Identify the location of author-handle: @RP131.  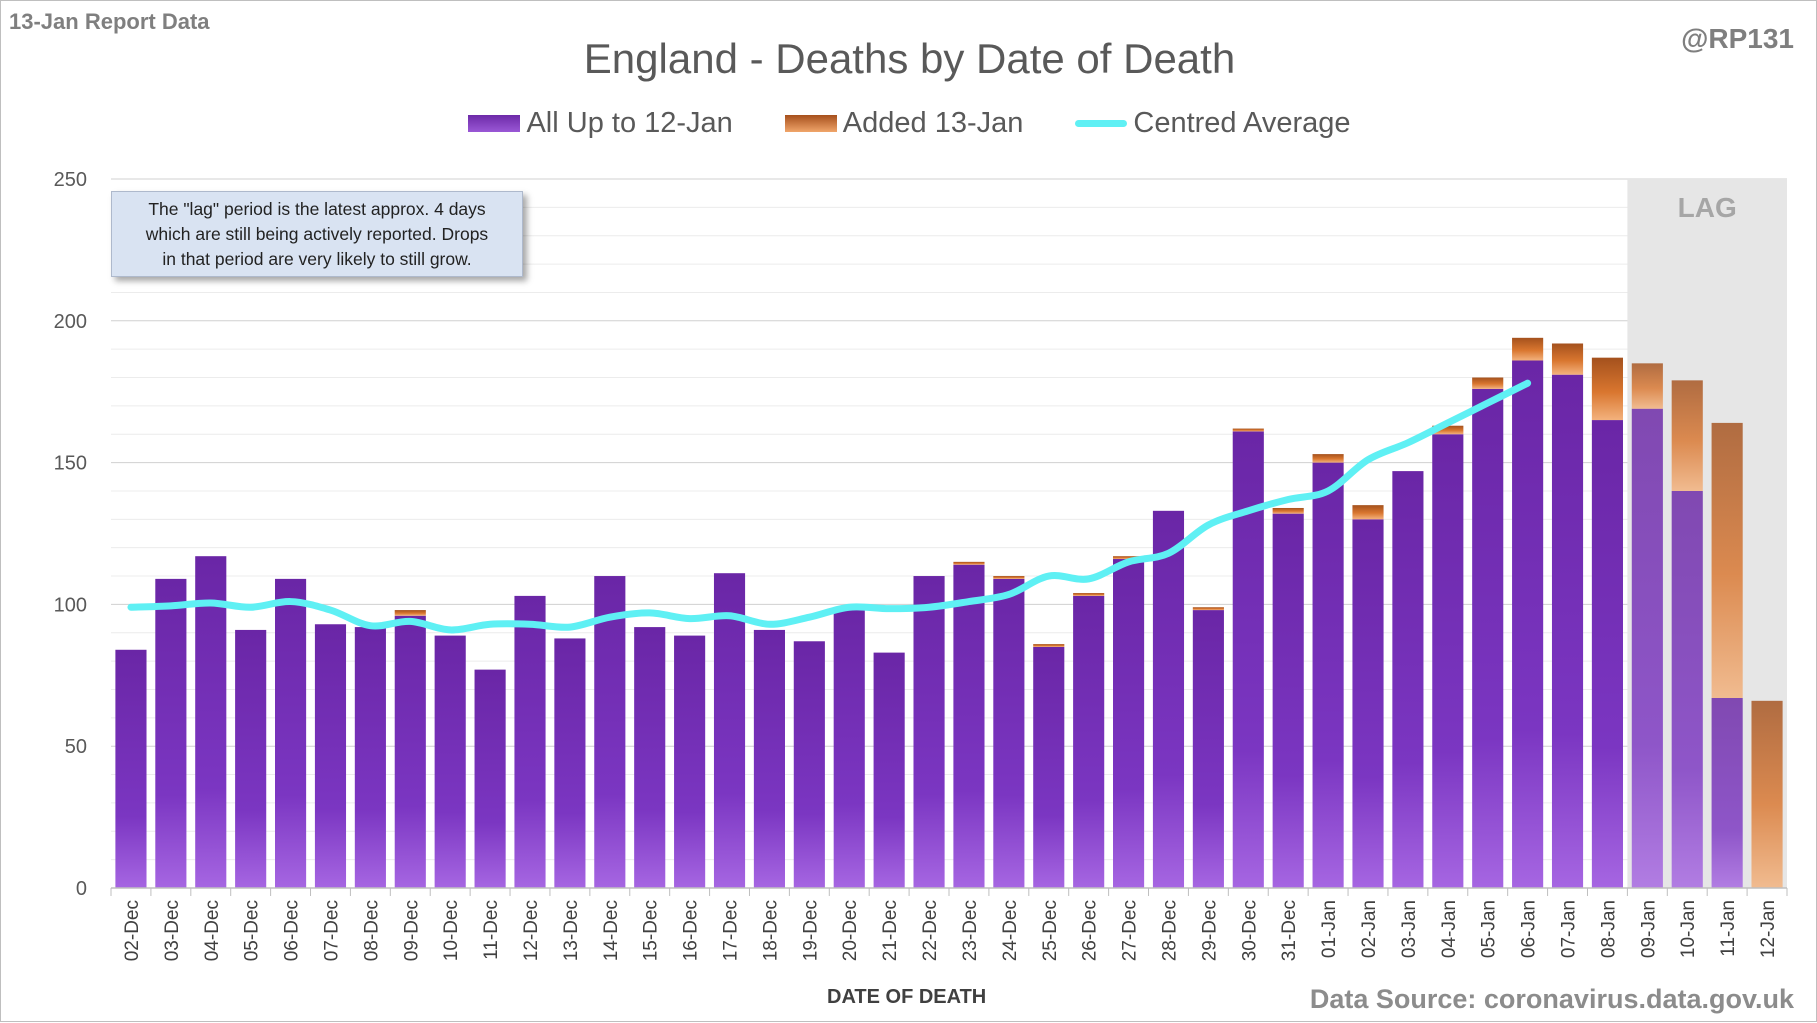
(1737, 38).